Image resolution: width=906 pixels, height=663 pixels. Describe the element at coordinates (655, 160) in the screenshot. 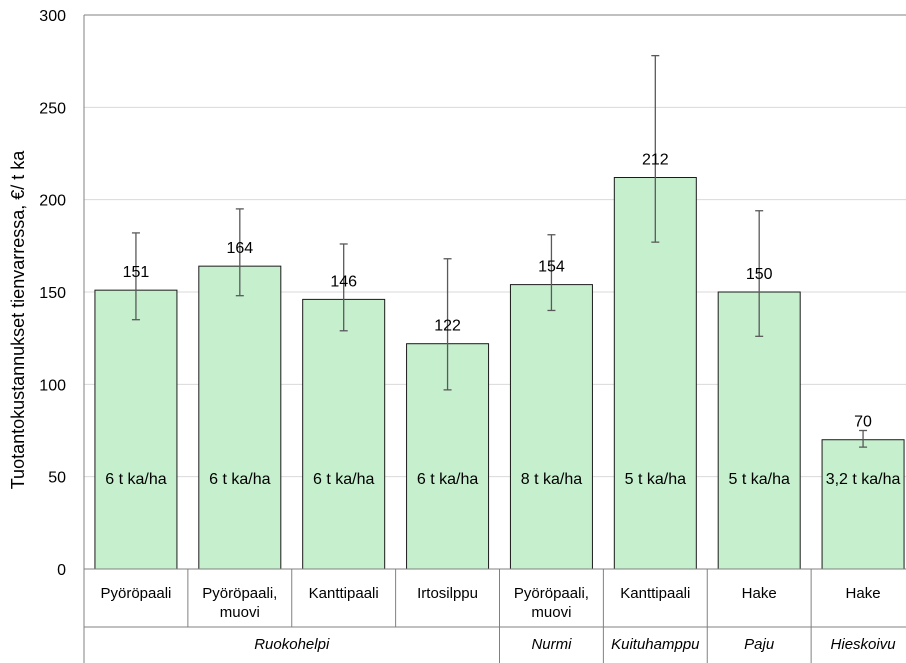

I see `data-label: 212` at that location.